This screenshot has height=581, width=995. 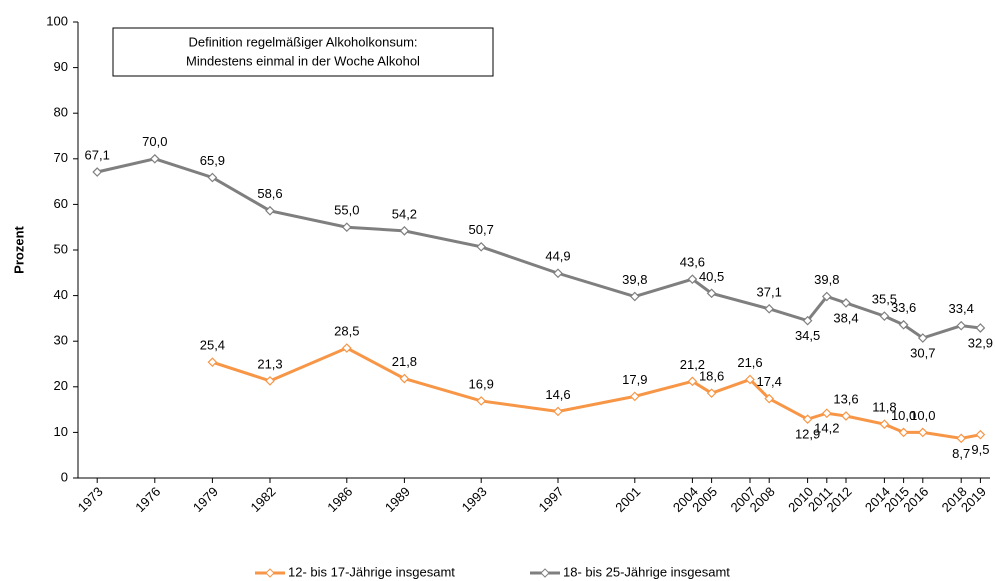 What do you see at coordinates (481, 229) in the screenshot?
I see `data-label: 50,7` at bounding box center [481, 229].